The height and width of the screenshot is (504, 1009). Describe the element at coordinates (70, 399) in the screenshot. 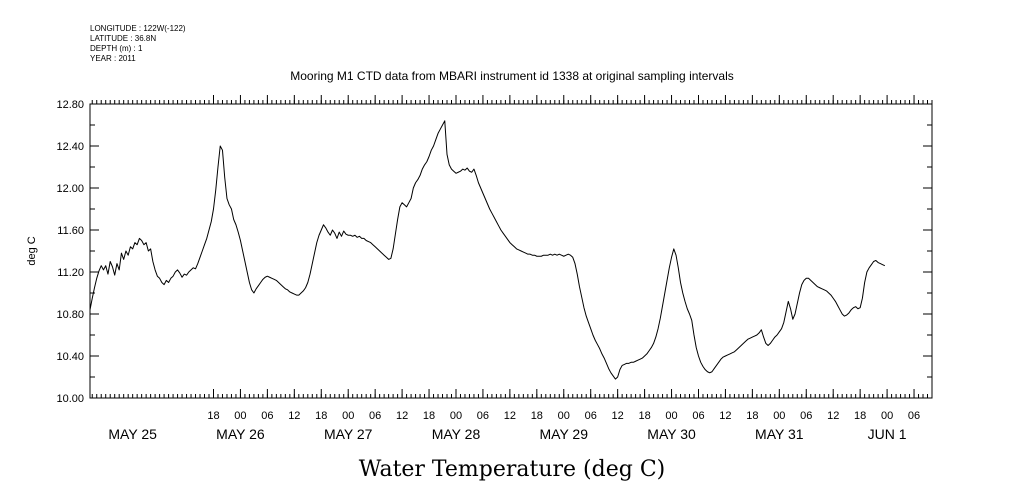

I see `y-tick-label: 10.00` at that location.